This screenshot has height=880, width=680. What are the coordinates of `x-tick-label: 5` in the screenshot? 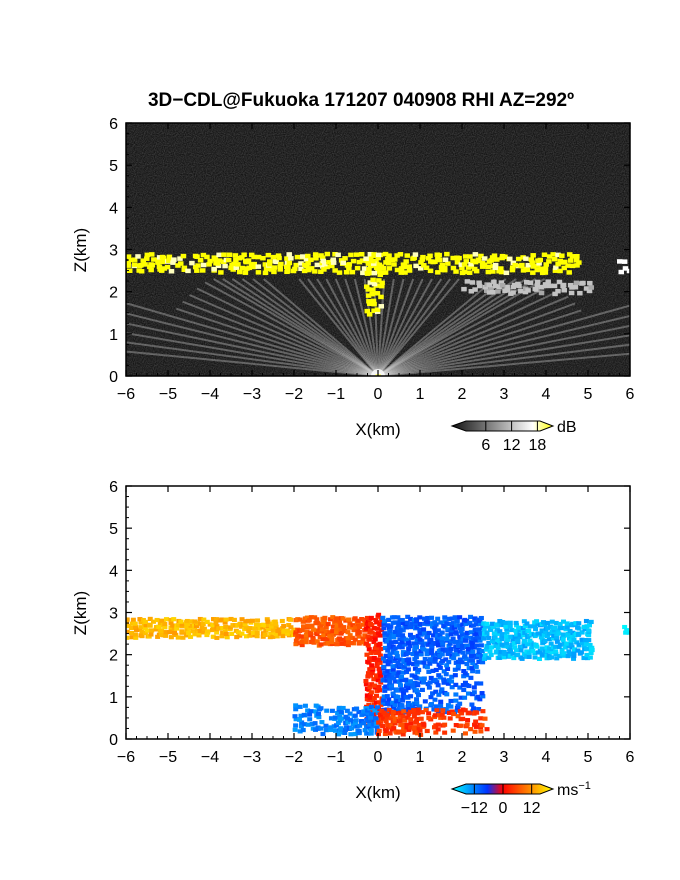 It's located at (588, 394).